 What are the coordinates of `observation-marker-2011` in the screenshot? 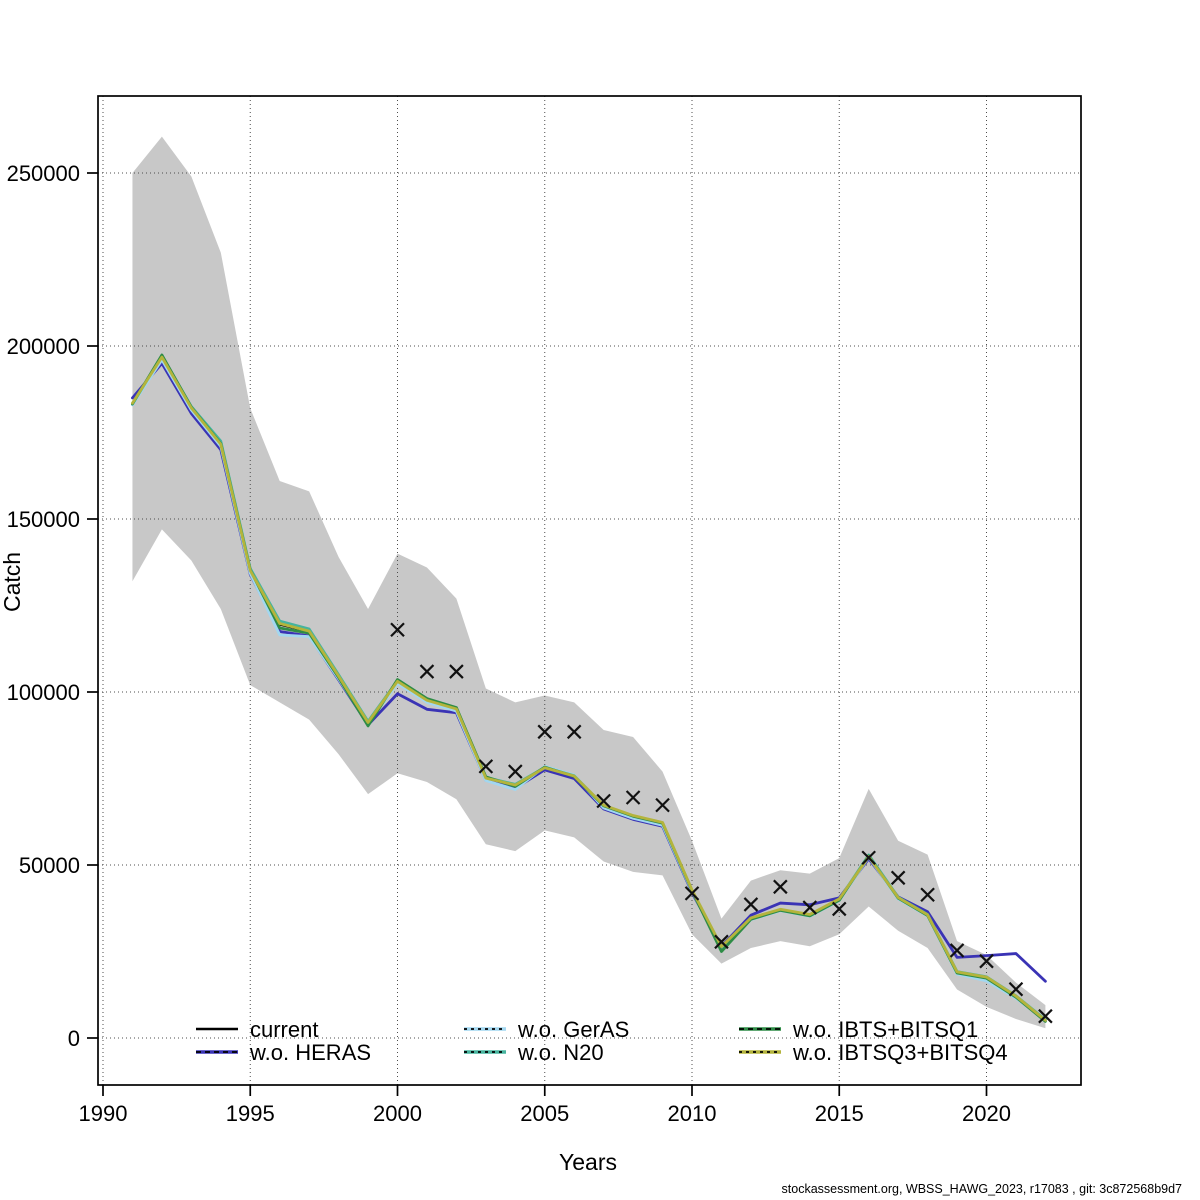 It's located at (721, 942).